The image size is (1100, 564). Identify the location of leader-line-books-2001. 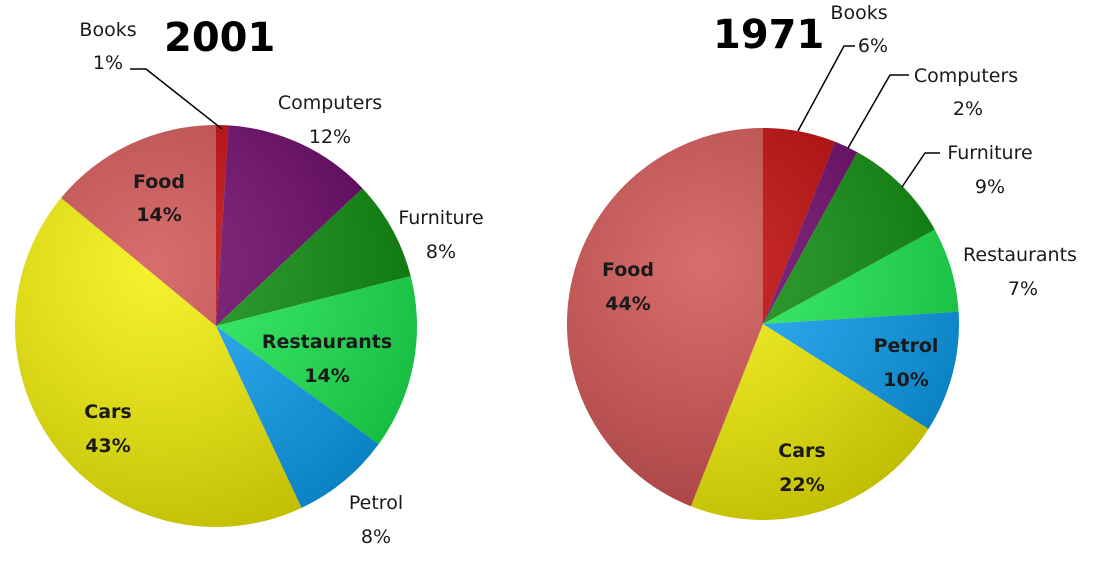
(176, 99).